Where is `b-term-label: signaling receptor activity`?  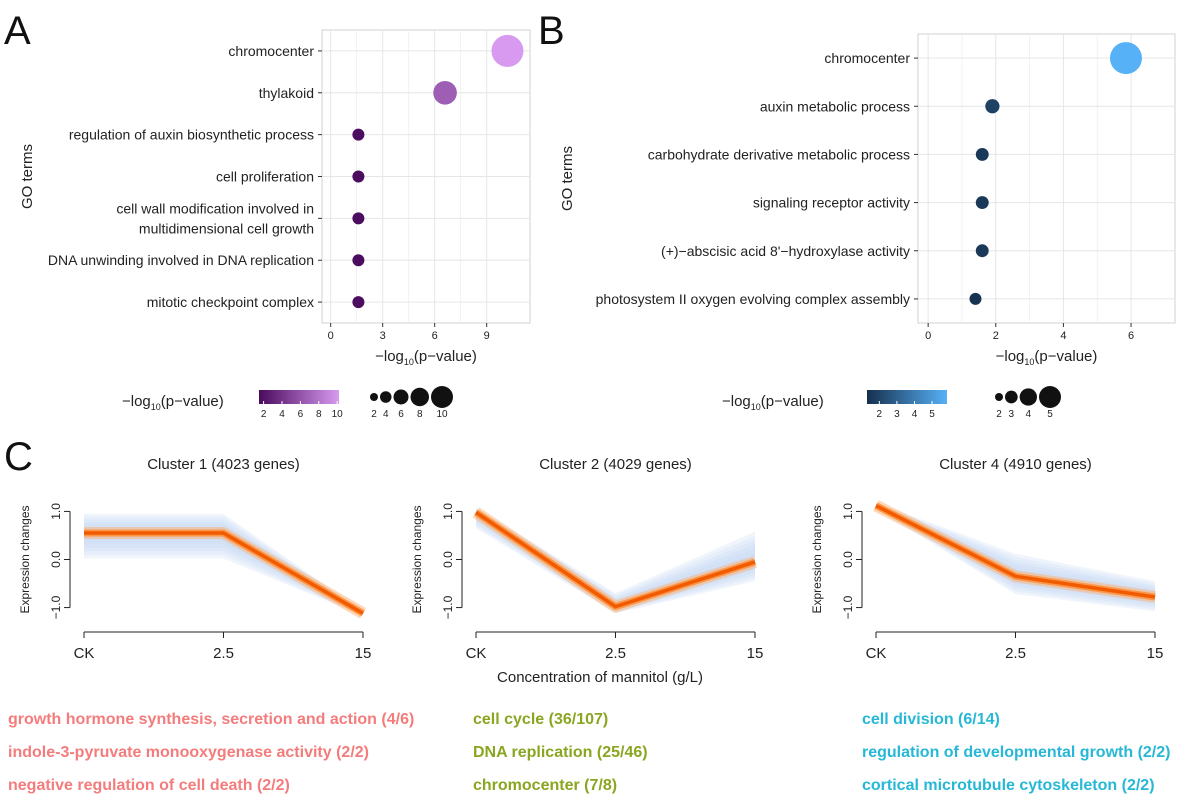
b-term-label: signaling receptor activity is located at coordinates (831, 203).